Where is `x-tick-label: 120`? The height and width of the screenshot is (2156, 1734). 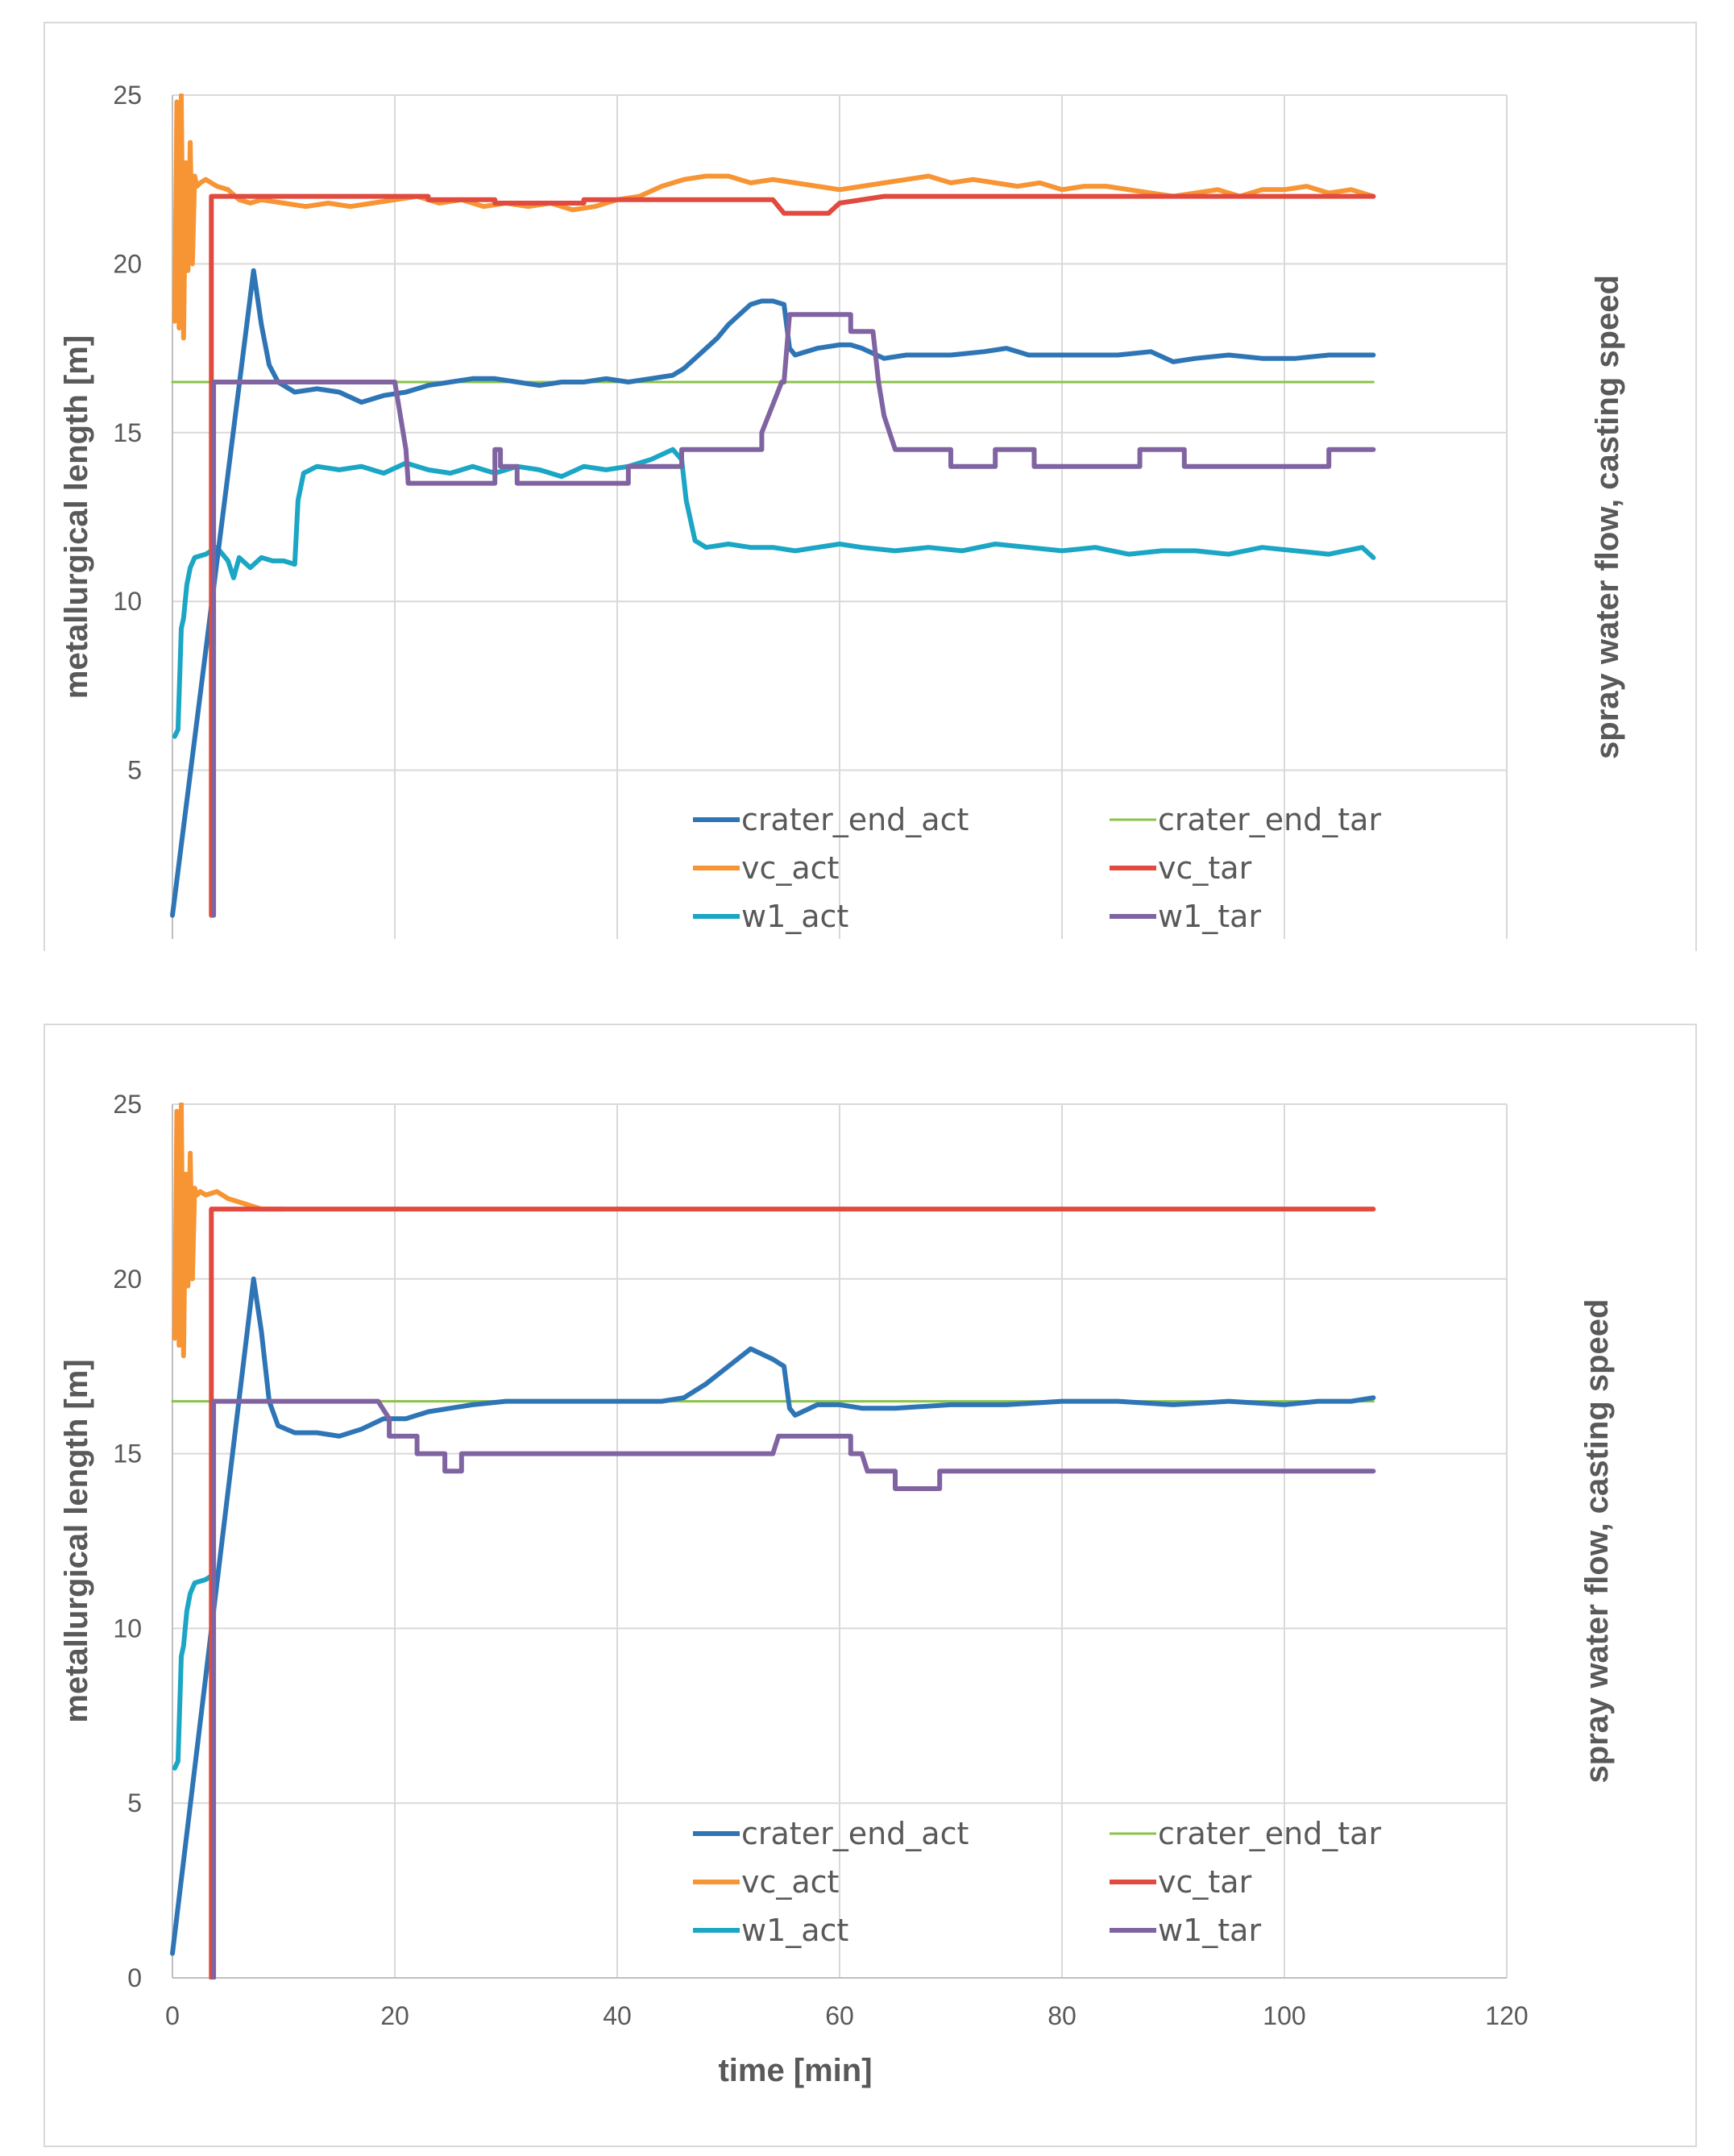
x-tick-label: 120 is located at coordinates (1506, 2015).